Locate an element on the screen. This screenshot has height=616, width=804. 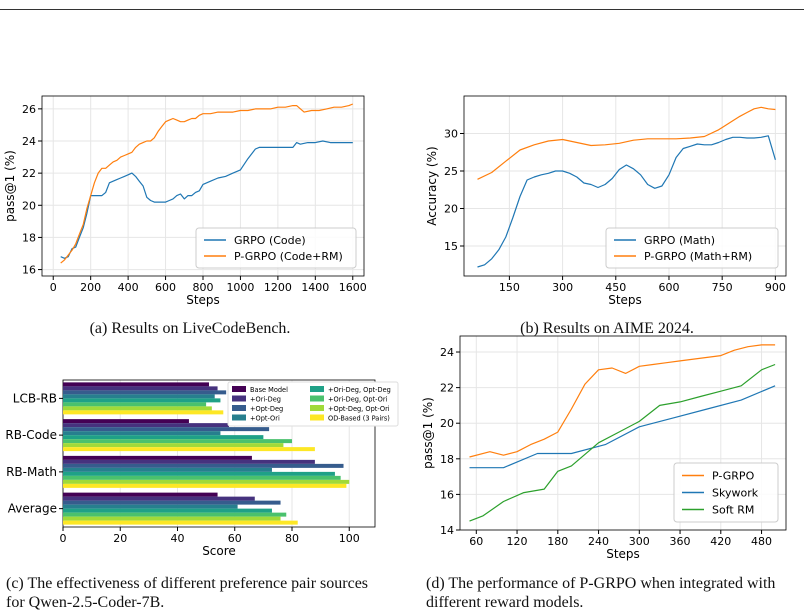
bar-rb-code-base-model is located at coordinates (126, 421).